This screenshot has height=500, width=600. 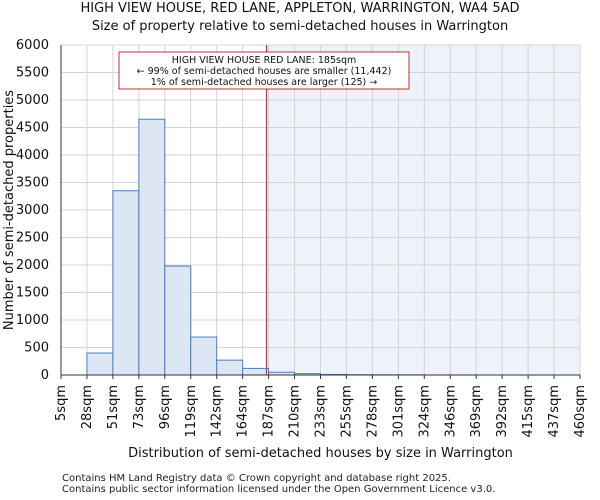 What do you see at coordinates (372, 411) in the screenshot?
I see `x-tick-label: 278sqm` at bounding box center [372, 411].